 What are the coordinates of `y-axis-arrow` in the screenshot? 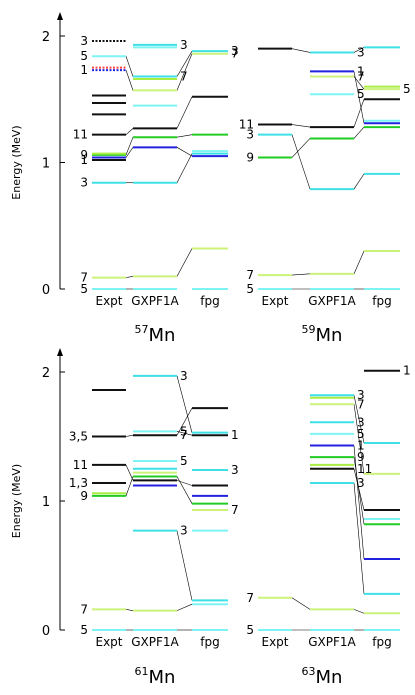 It's located at (60, 352).